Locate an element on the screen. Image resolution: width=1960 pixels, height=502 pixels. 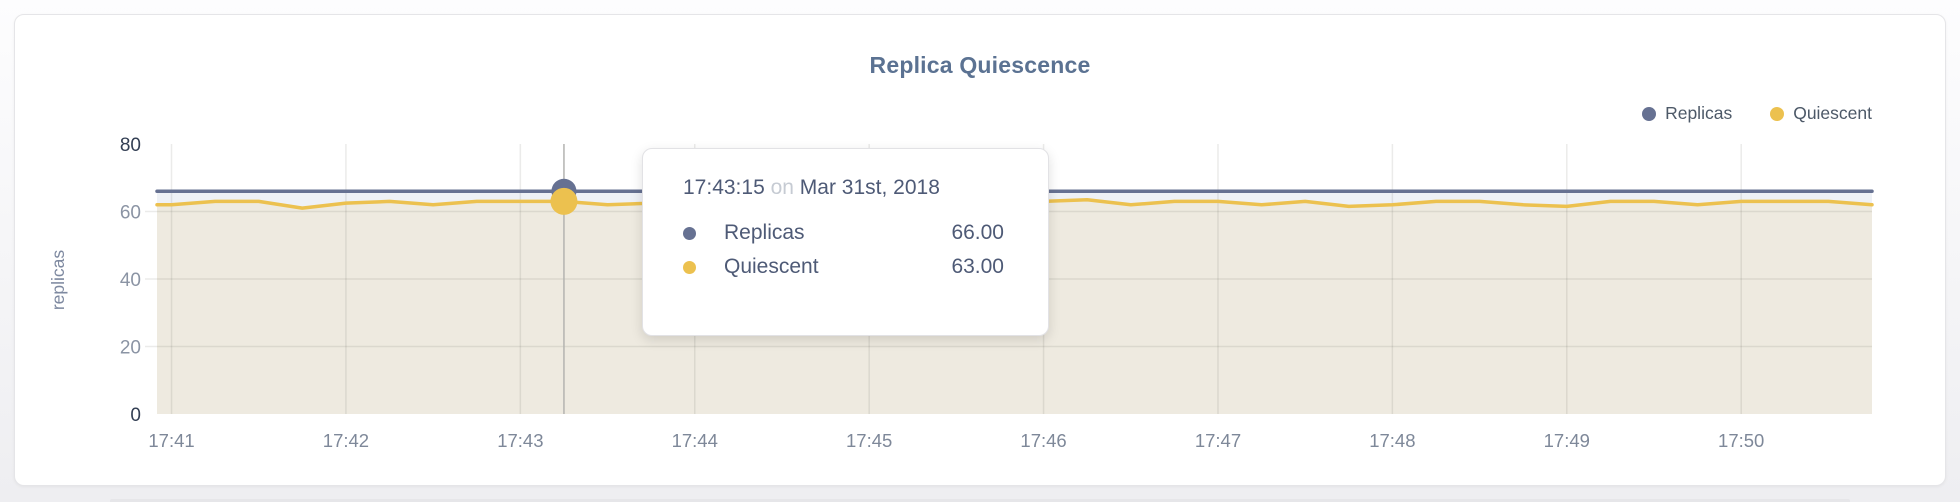
legend-item-replicas: Replicas is located at coordinates (1687, 113).